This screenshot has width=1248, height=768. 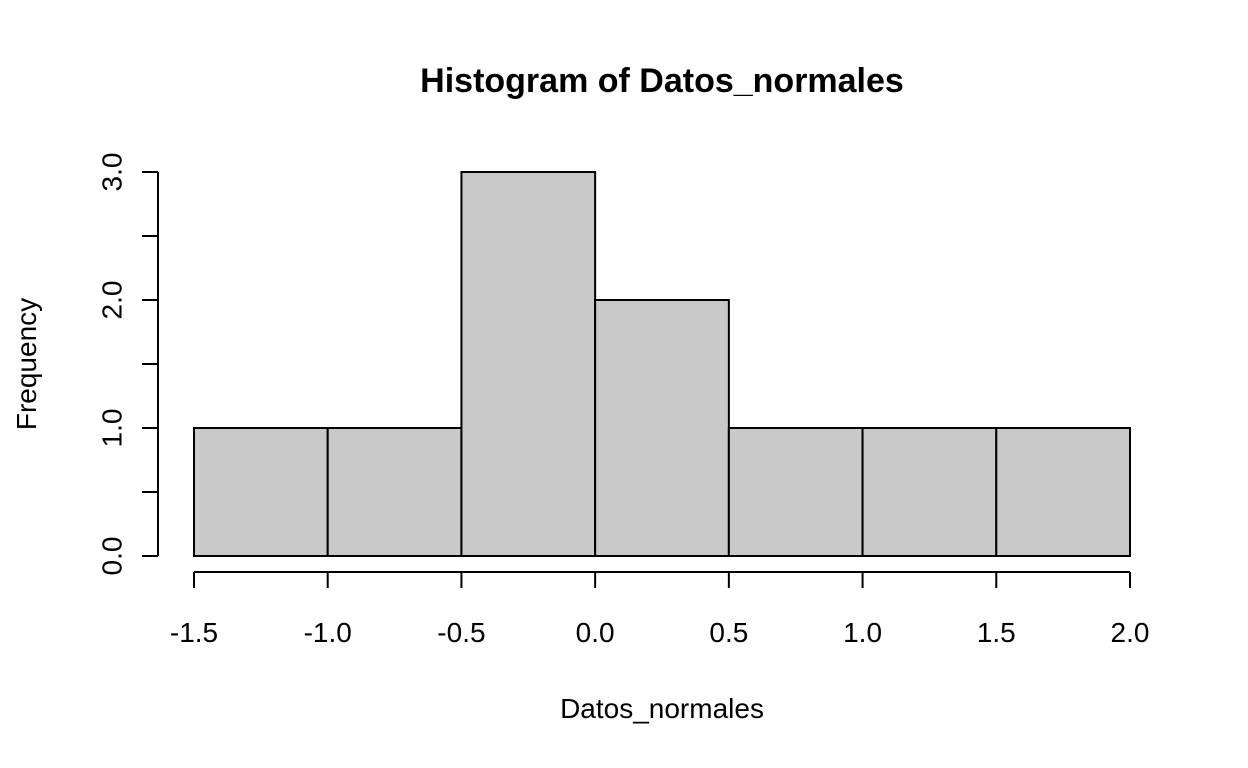 What do you see at coordinates (862, 632) in the screenshot?
I see `x-tick-label: 1.0` at bounding box center [862, 632].